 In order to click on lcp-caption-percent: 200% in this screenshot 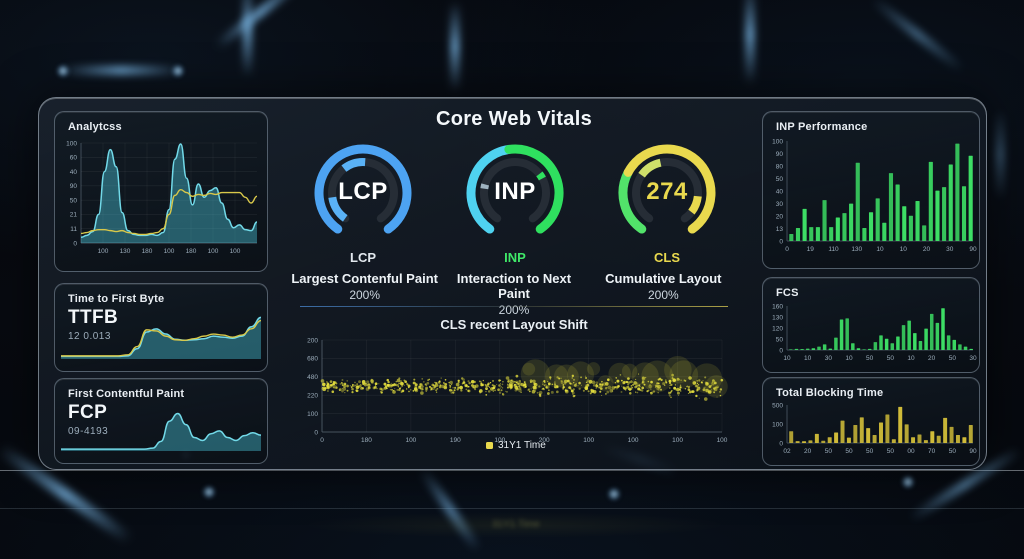, I will do `click(365, 295)`.